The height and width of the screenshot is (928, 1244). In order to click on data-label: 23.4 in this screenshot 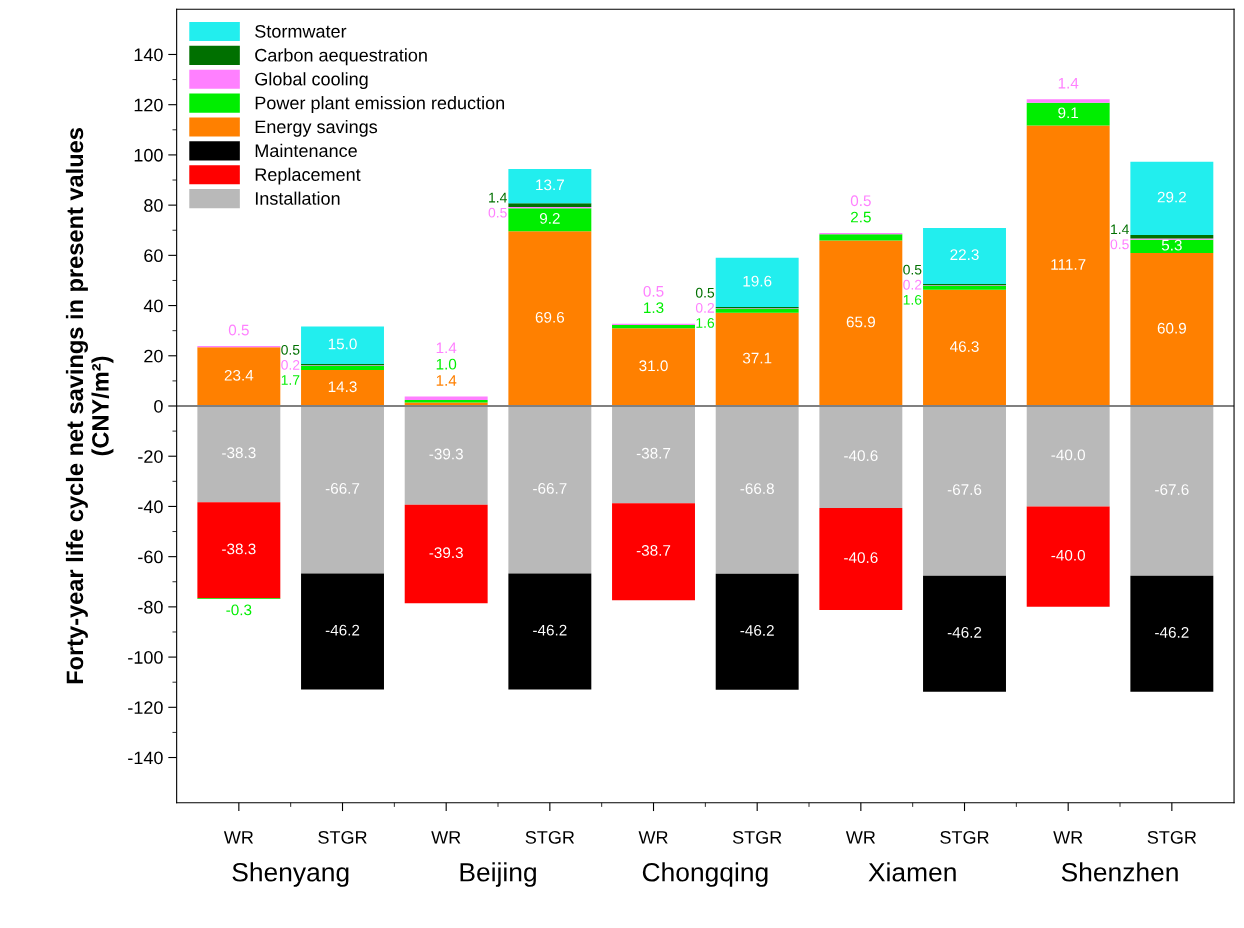, I will do `click(239, 375)`.